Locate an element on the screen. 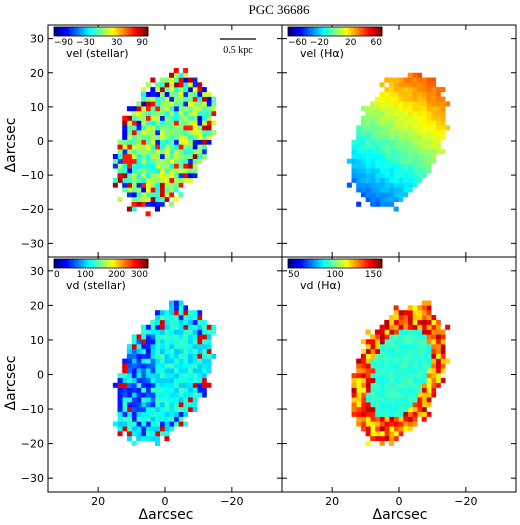  x-tick-label: 0 is located at coordinates (165, 501).